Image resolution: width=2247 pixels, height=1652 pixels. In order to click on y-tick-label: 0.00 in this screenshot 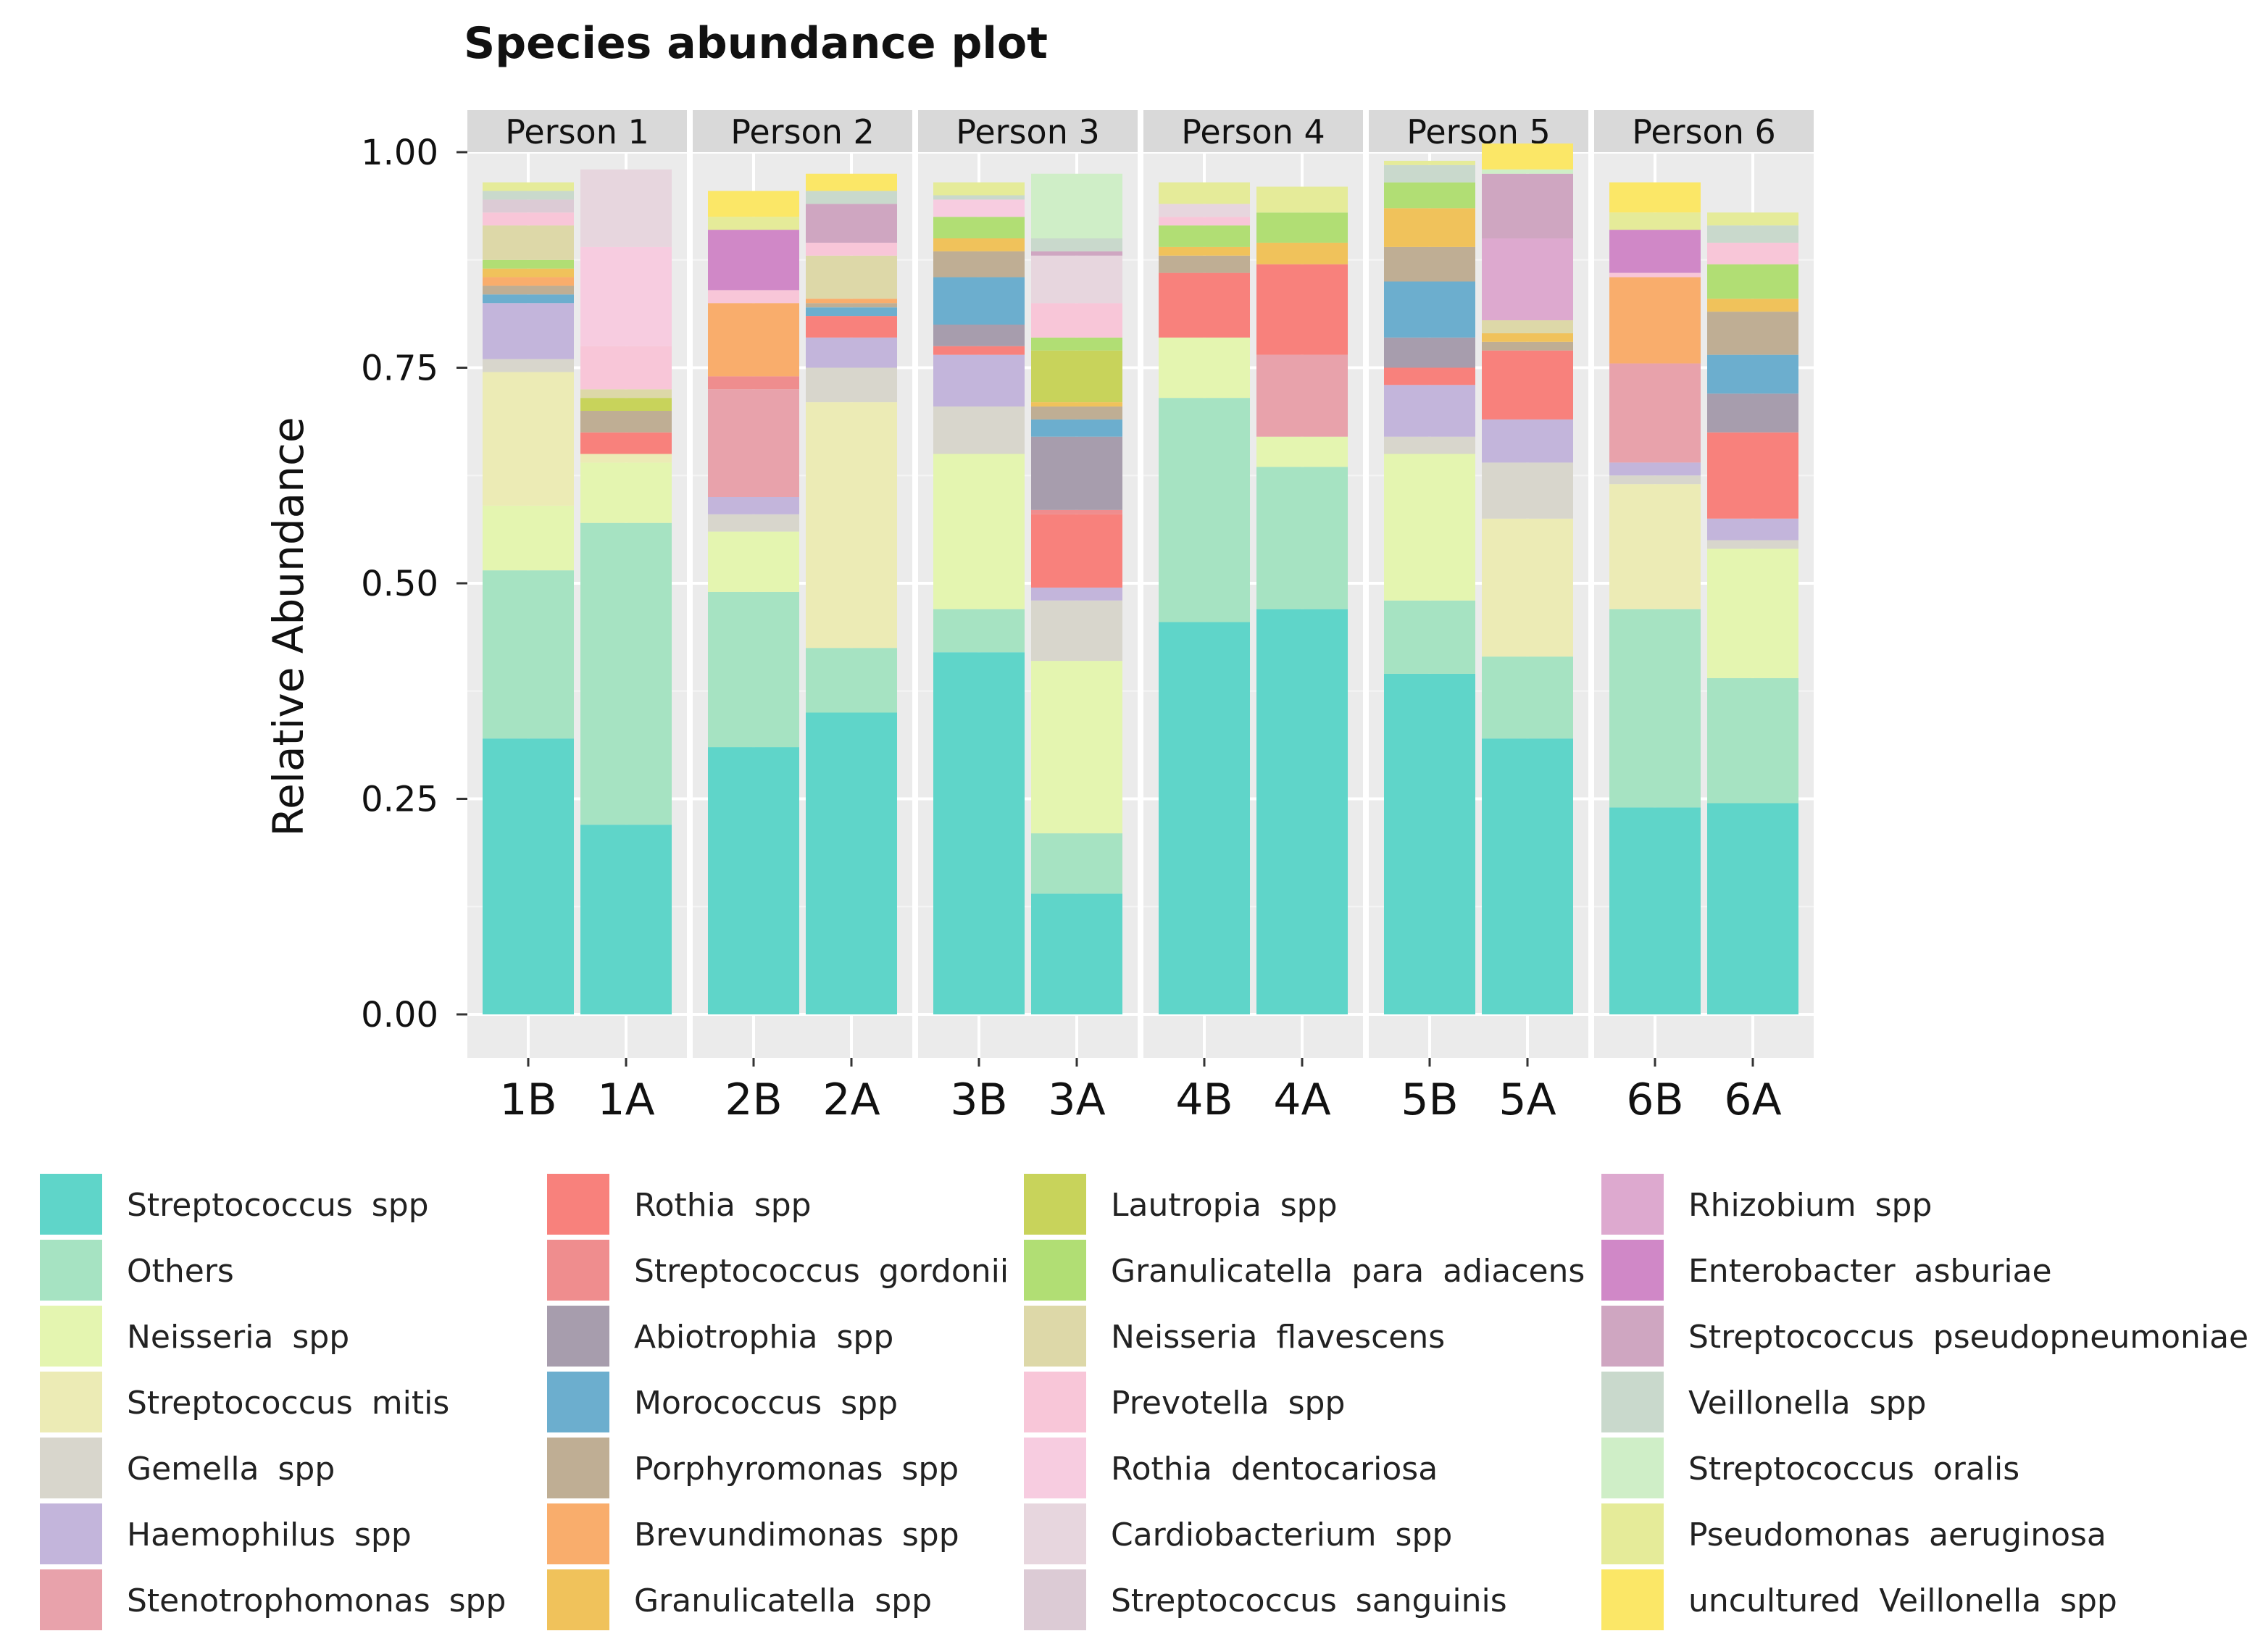, I will do `click(400, 1015)`.